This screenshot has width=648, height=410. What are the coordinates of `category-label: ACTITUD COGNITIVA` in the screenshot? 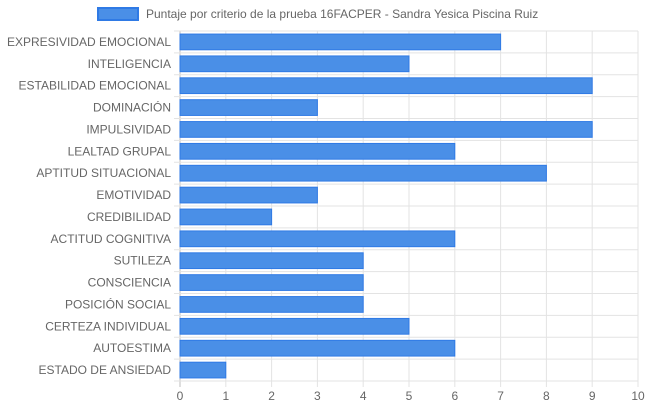 It's located at (111, 239).